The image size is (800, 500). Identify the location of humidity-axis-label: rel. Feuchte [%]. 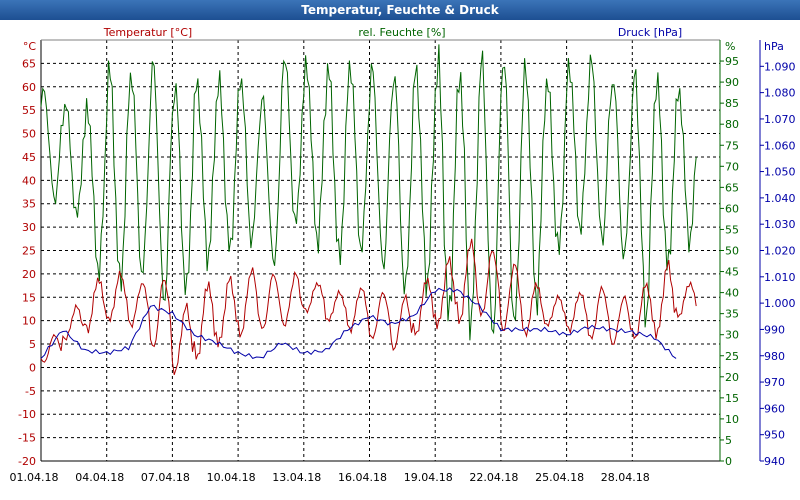
(401, 32).